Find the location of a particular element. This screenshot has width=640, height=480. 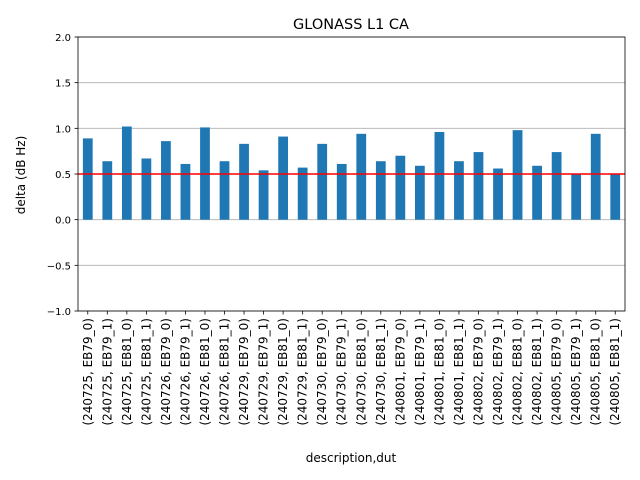

chart-title: GLONASS L1 CA is located at coordinates (351, 25).